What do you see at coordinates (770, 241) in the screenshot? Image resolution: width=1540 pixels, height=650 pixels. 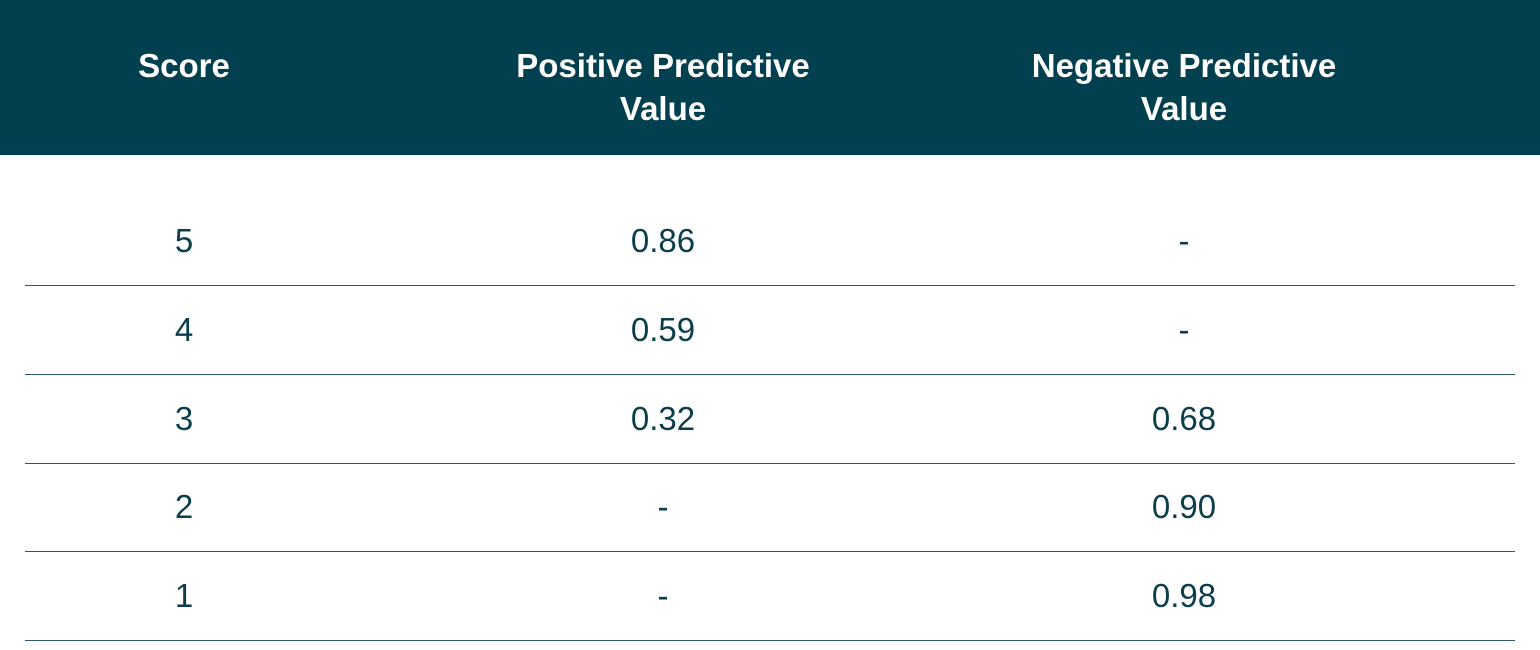 I see `table-row: 5 0.86 -` at bounding box center [770, 241].